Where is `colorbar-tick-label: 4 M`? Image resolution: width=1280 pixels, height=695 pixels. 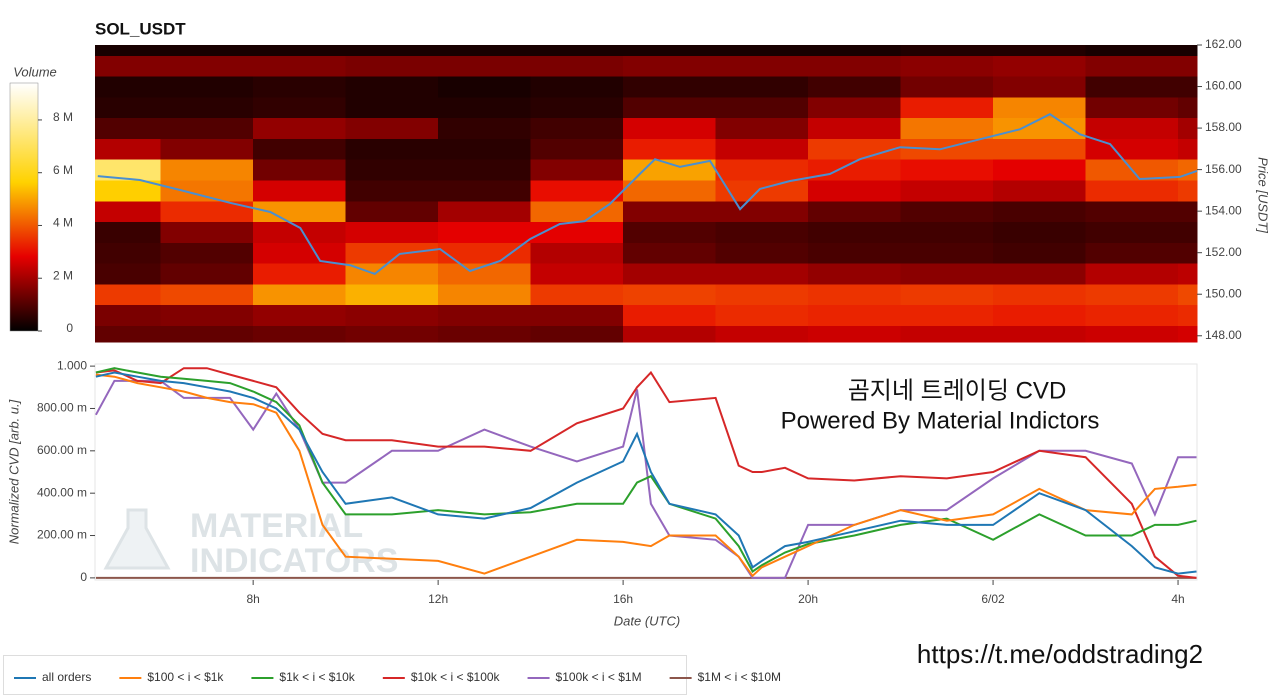
colorbar-tick-label: 4 M is located at coordinates (63, 223).